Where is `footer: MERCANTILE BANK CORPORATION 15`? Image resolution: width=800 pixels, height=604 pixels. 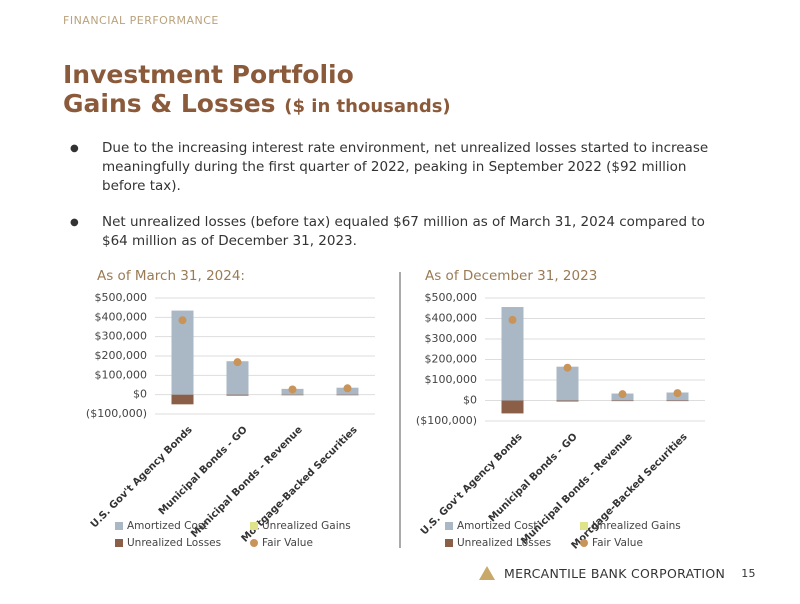 footer: MERCANTILE BANK CORPORATION 15 is located at coordinates (617, 573).